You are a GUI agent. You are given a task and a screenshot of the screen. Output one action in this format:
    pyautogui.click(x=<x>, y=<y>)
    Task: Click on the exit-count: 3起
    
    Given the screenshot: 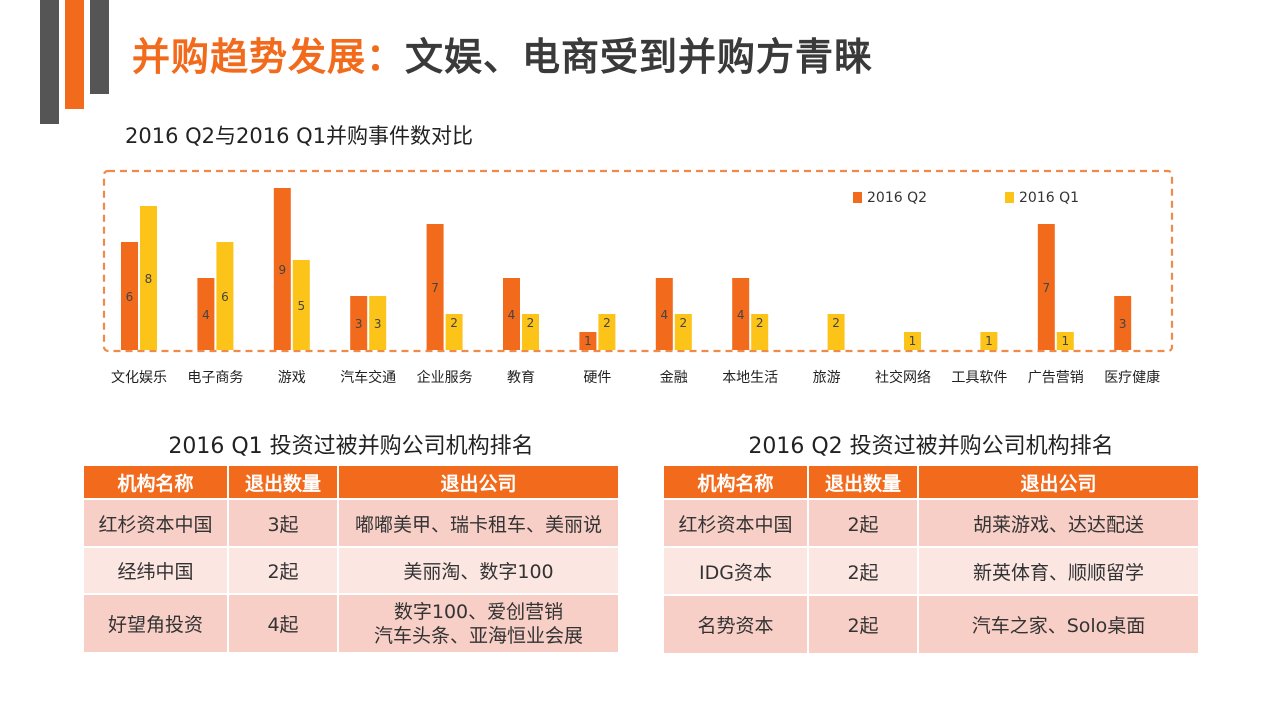 What is the action you would take?
    pyautogui.click(x=283, y=522)
    